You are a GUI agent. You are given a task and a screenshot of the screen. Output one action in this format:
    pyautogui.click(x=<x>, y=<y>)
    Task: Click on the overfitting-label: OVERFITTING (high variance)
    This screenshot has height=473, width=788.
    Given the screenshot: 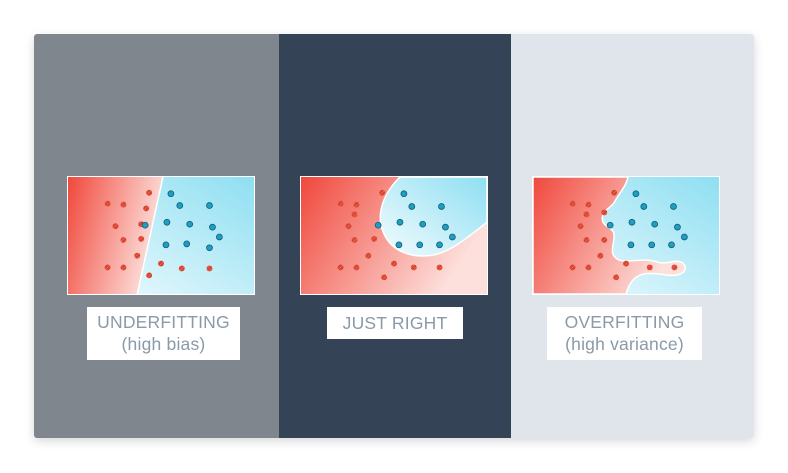 What is the action you would take?
    pyautogui.click(x=624, y=333)
    